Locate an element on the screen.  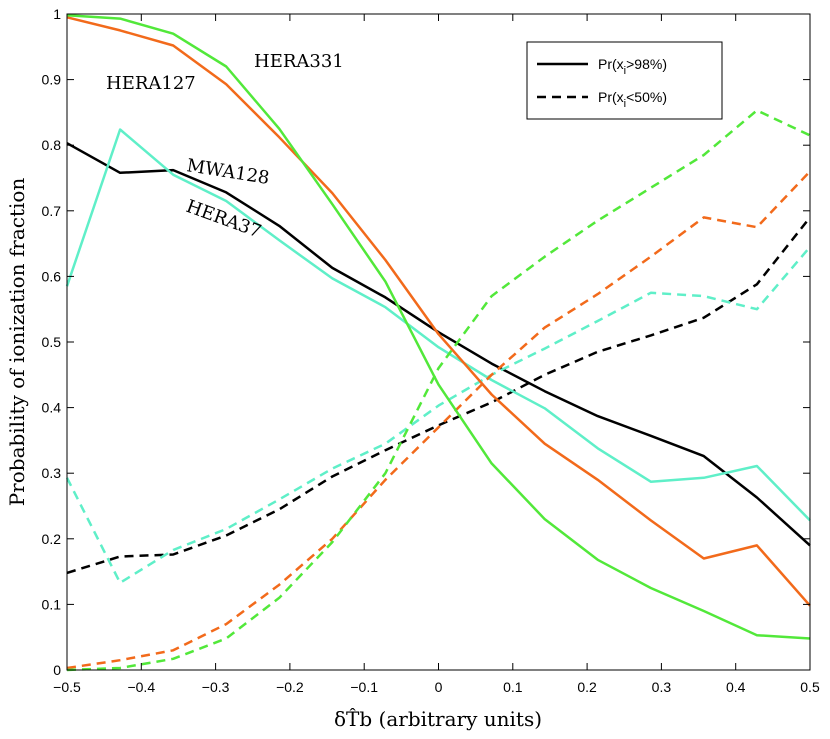
annotation-hera127: HERA127 is located at coordinates (151, 83).